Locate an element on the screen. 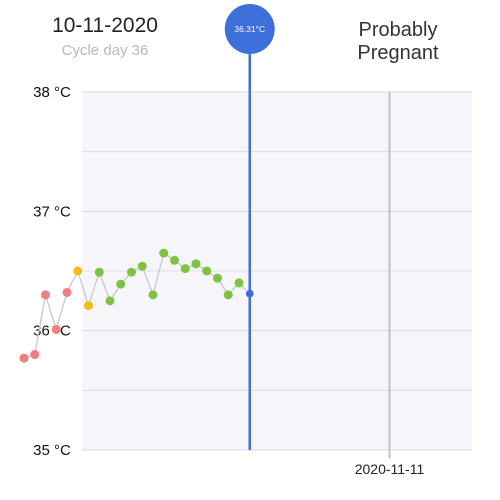 The width and height of the screenshot is (500, 500). x-axis-labels: 2020-11-11 is located at coordinates (390, 469).